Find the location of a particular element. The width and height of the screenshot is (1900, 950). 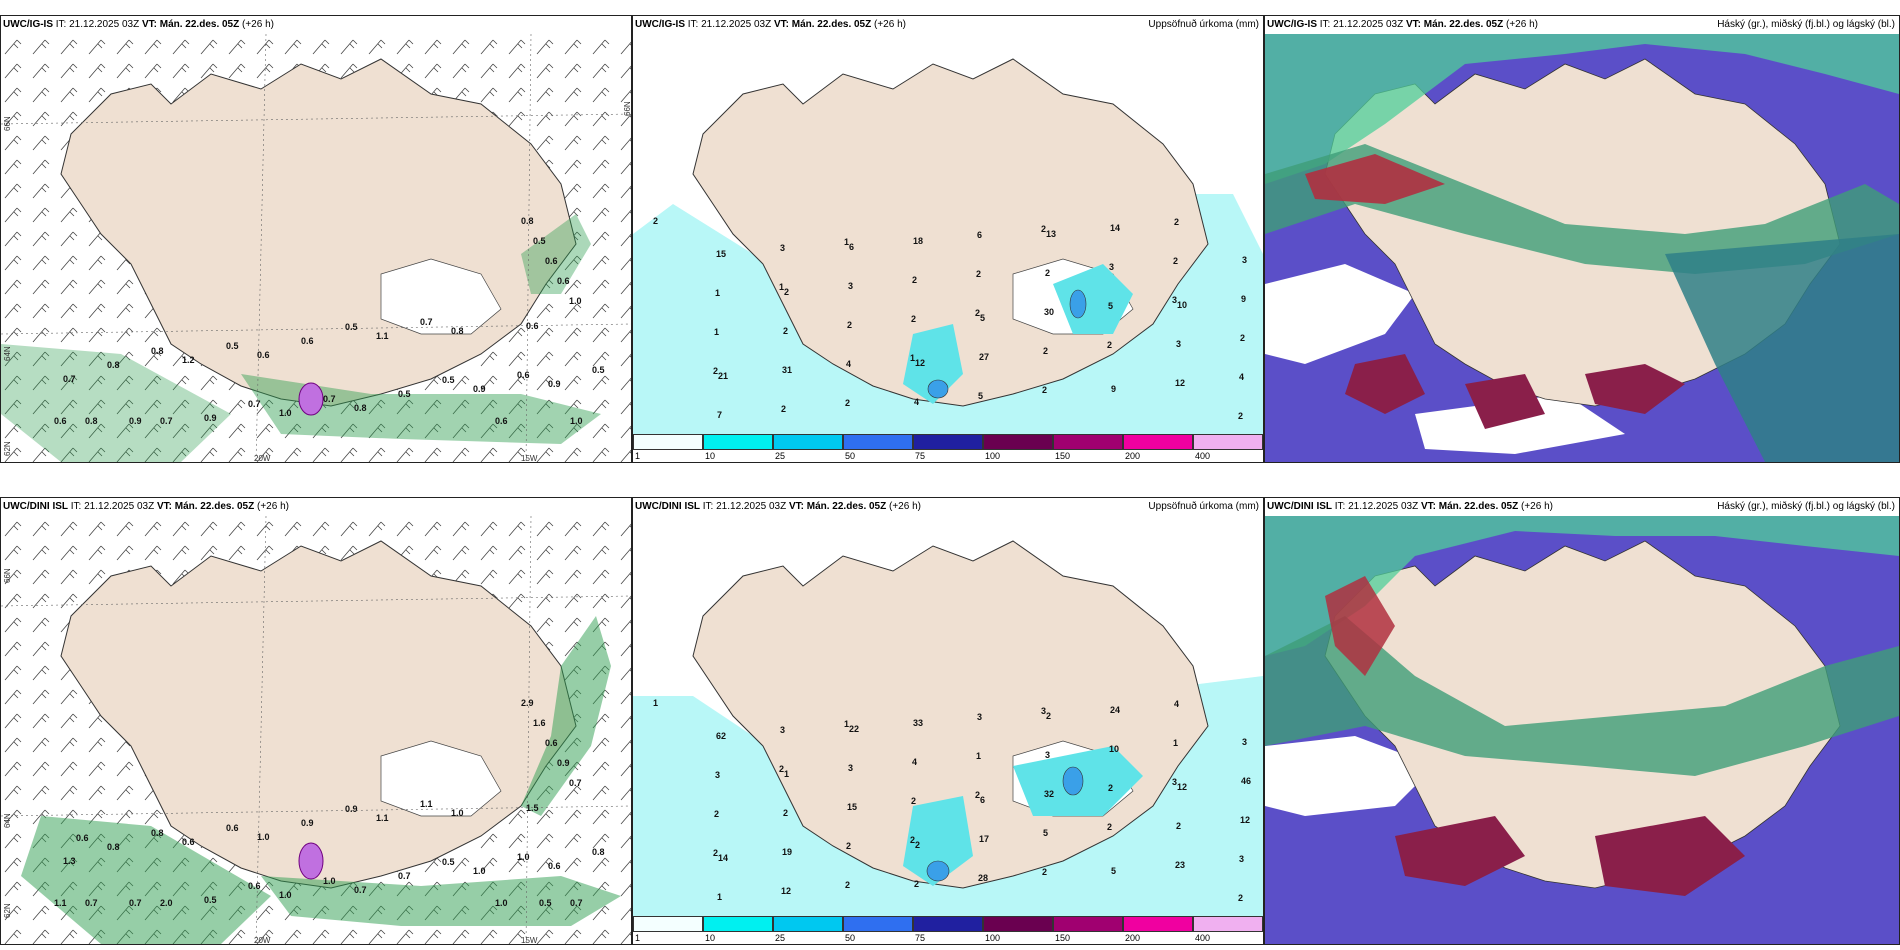

rain-max is located at coordinates (938, 389).